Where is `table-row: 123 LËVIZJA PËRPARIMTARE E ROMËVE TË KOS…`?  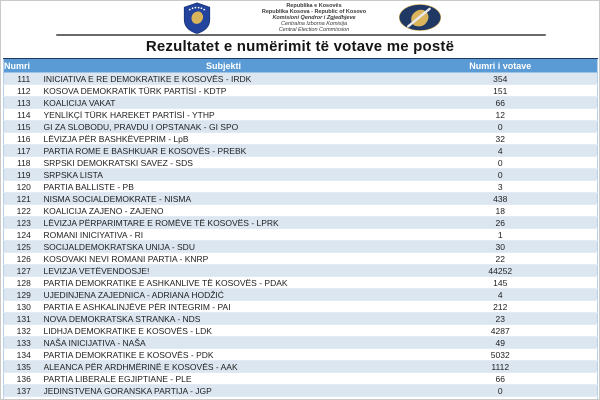
table-row: 123 LËVIZJA PËRPARIMTARE E ROMËVE TË KOS… is located at coordinates (300, 222).